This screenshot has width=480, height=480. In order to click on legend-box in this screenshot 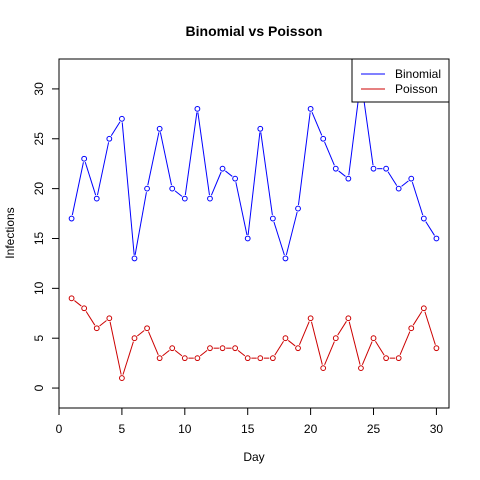, I will do `click(400, 80)`.